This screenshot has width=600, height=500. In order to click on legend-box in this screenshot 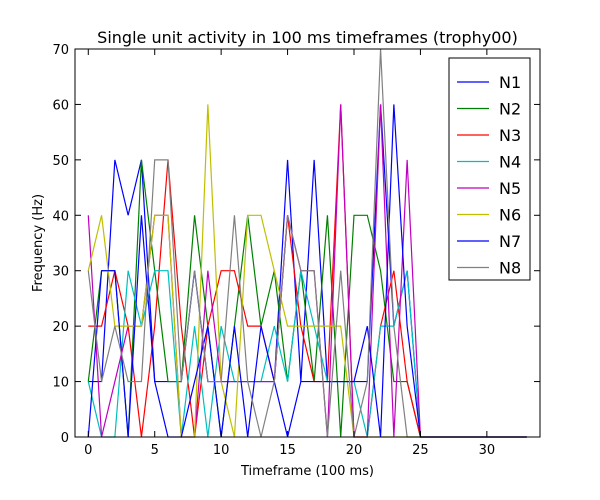, I will do `click(489, 169)`.